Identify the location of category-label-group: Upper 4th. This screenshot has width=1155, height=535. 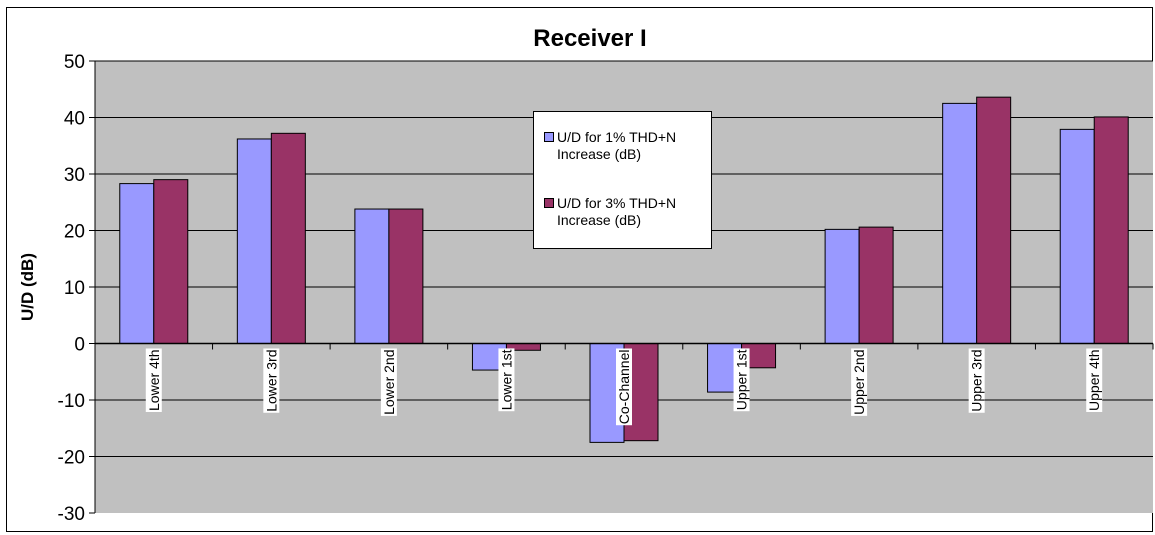
(1094, 380).